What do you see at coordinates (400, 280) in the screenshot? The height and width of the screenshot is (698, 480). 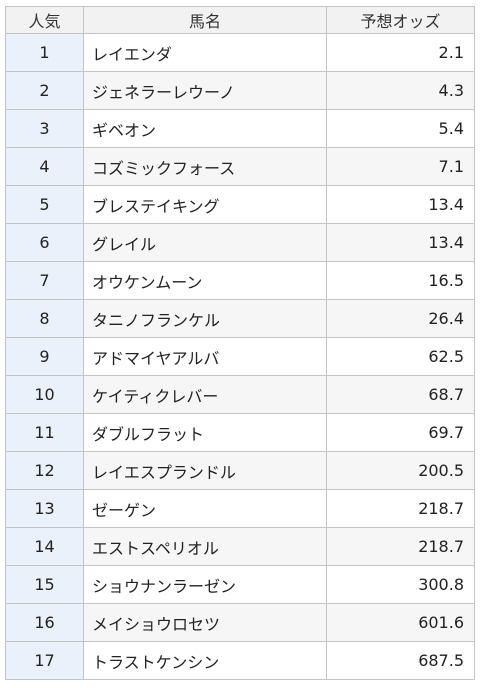 I see `odds-cell: 16.5` at bounding box center [400, 280].